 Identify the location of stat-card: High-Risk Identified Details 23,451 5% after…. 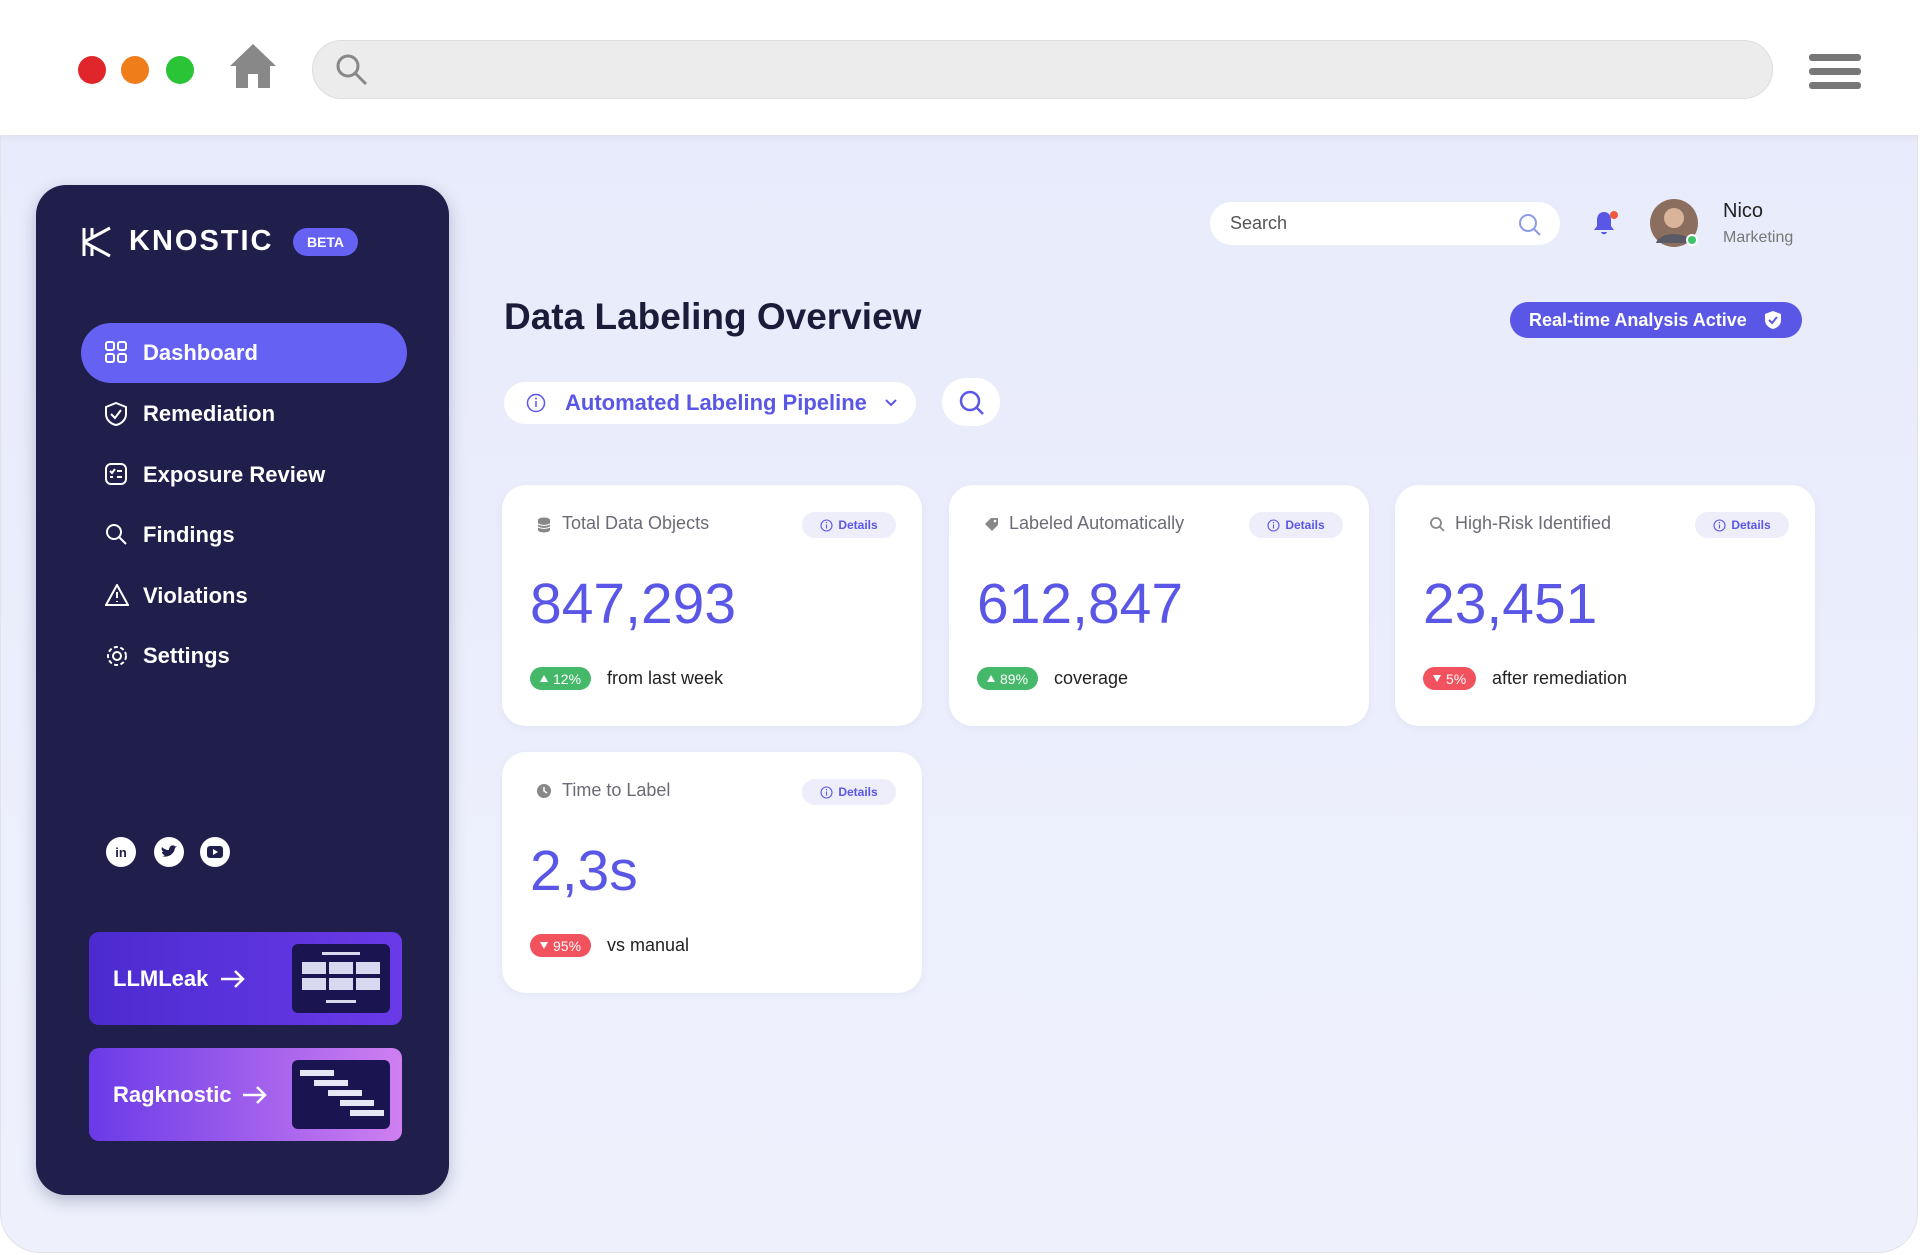
(1605, 605).